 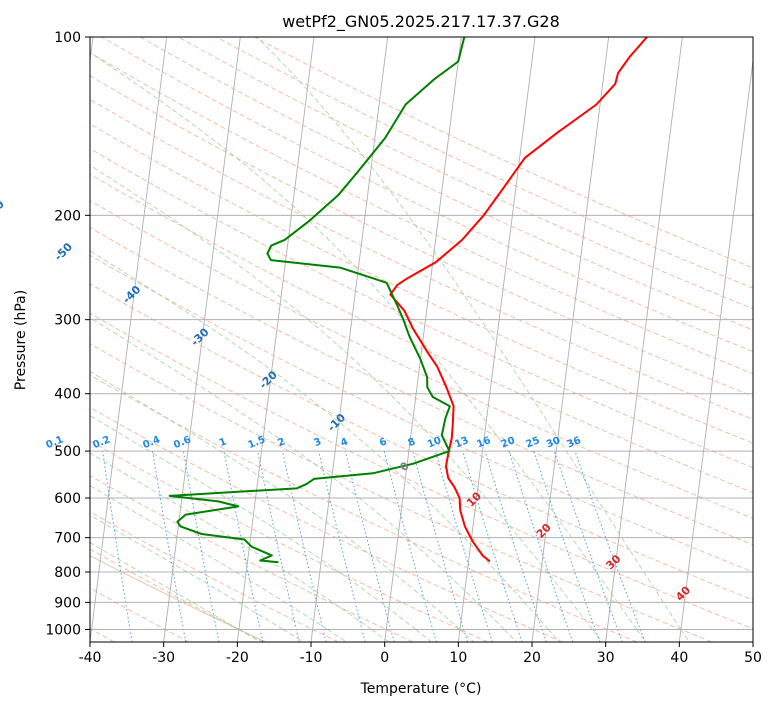 I want to click on x-tick-label: 50, so click(x=753, y=658).